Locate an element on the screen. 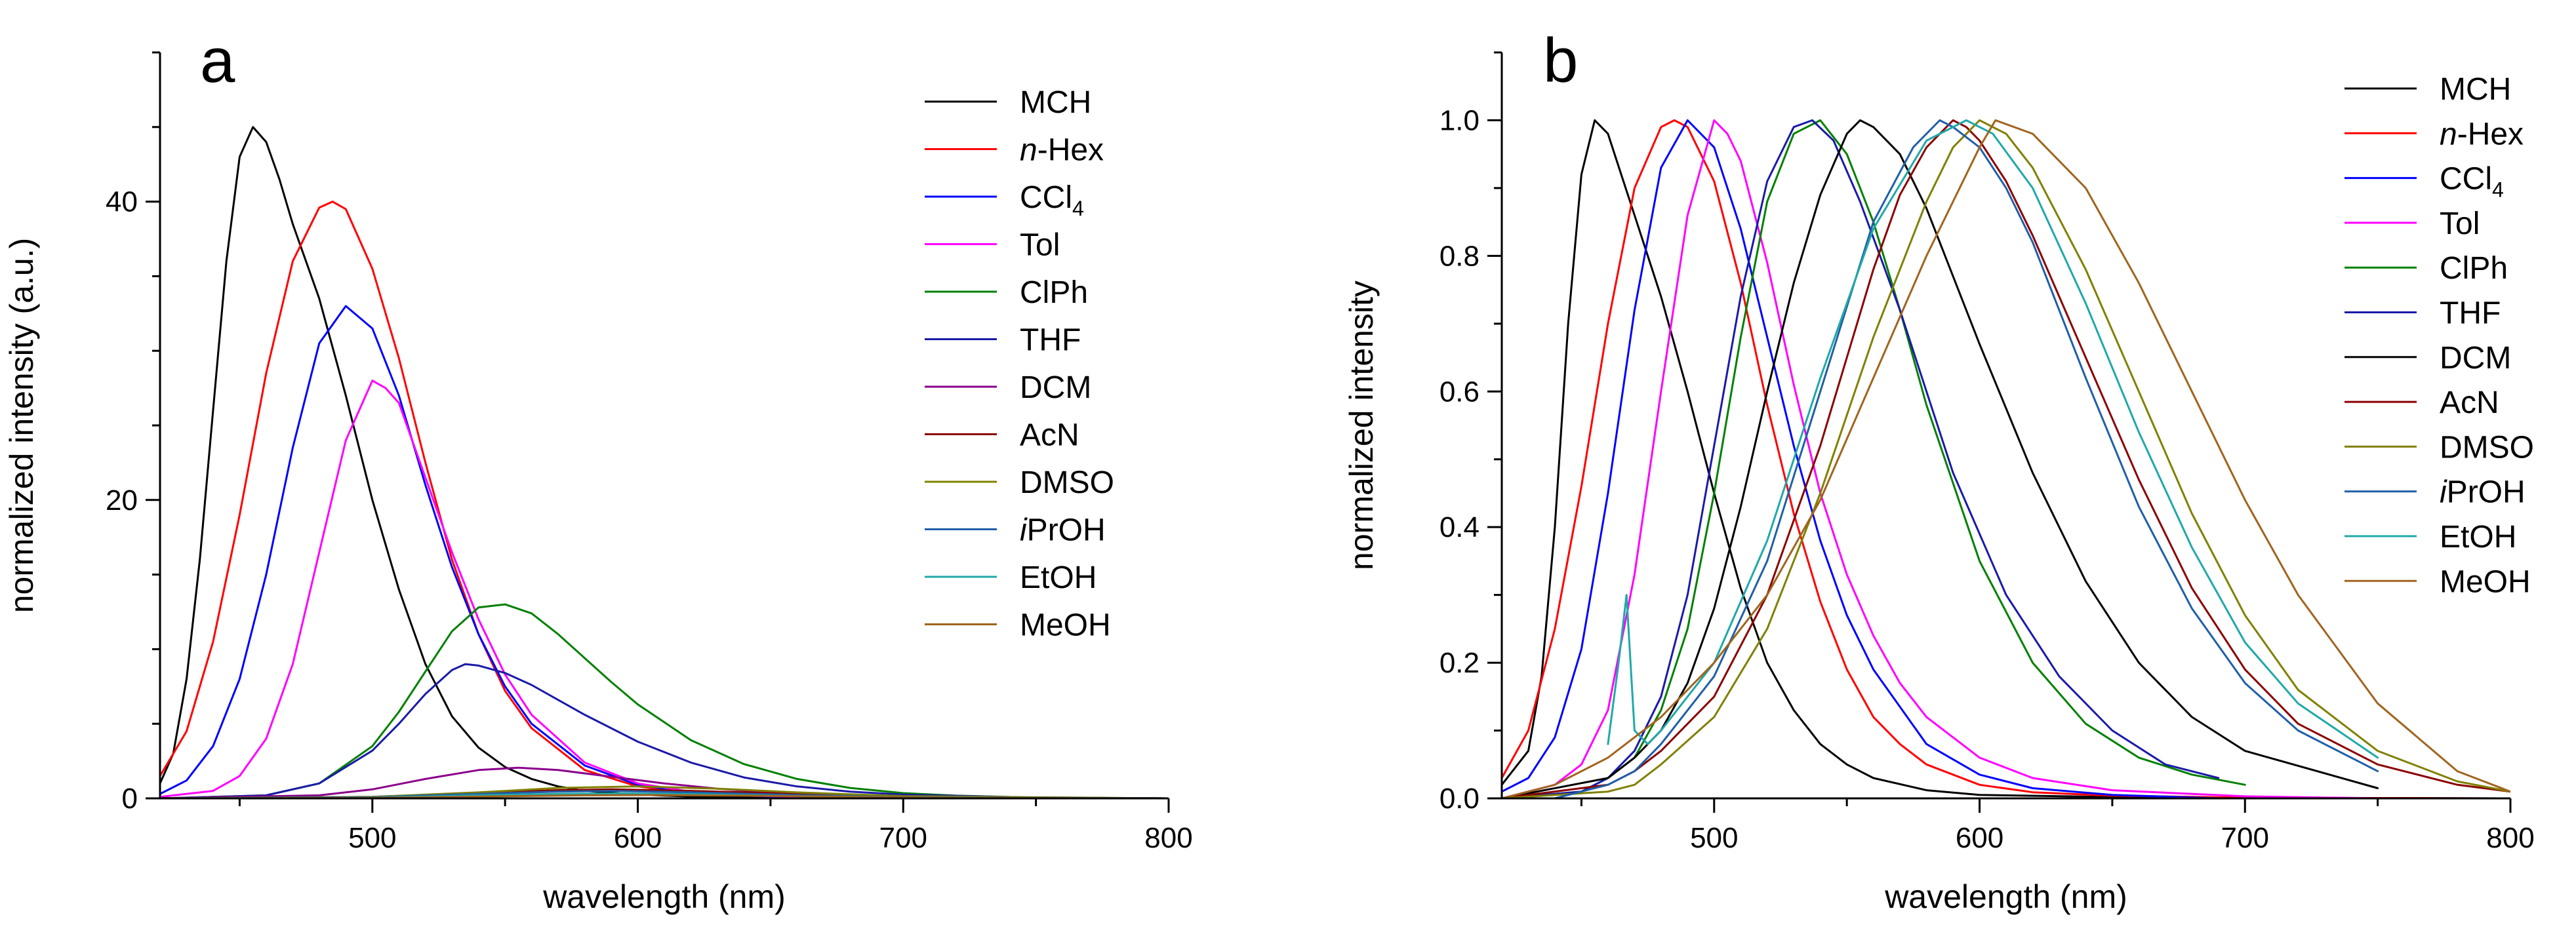 Image resolution: width=2576 pixels, height=936 pixels. panel-a-y-tick-label: 20 is located at coordinates (122, 500).